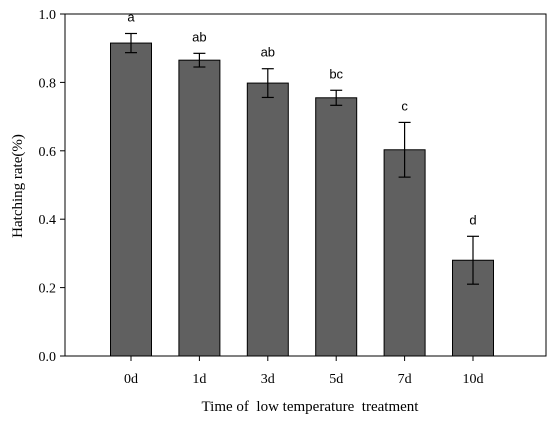 This screenshot has width=550, height=421. What do you see at coordinates (48, 83) in the screenshot?
I see `y-tick-label: 0.8` at bounding box center [48, 83].